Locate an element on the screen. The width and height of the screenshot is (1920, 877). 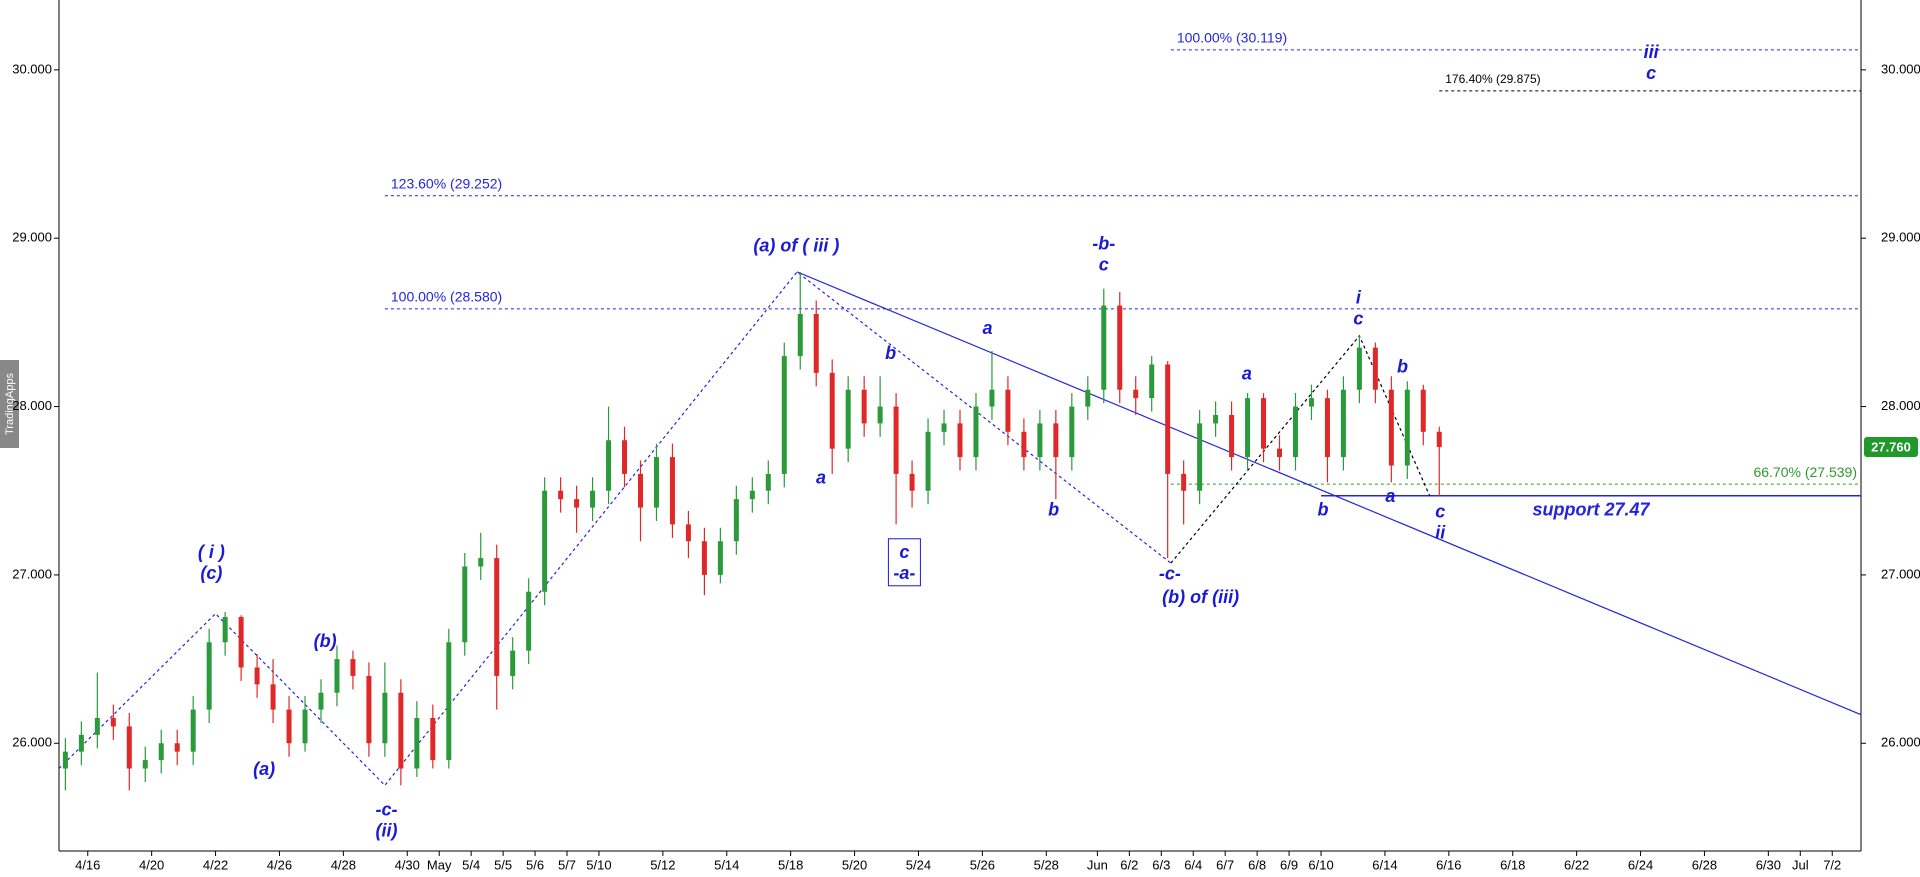
x-tick-label: 6/18 is located at coordinates (1512, 864).